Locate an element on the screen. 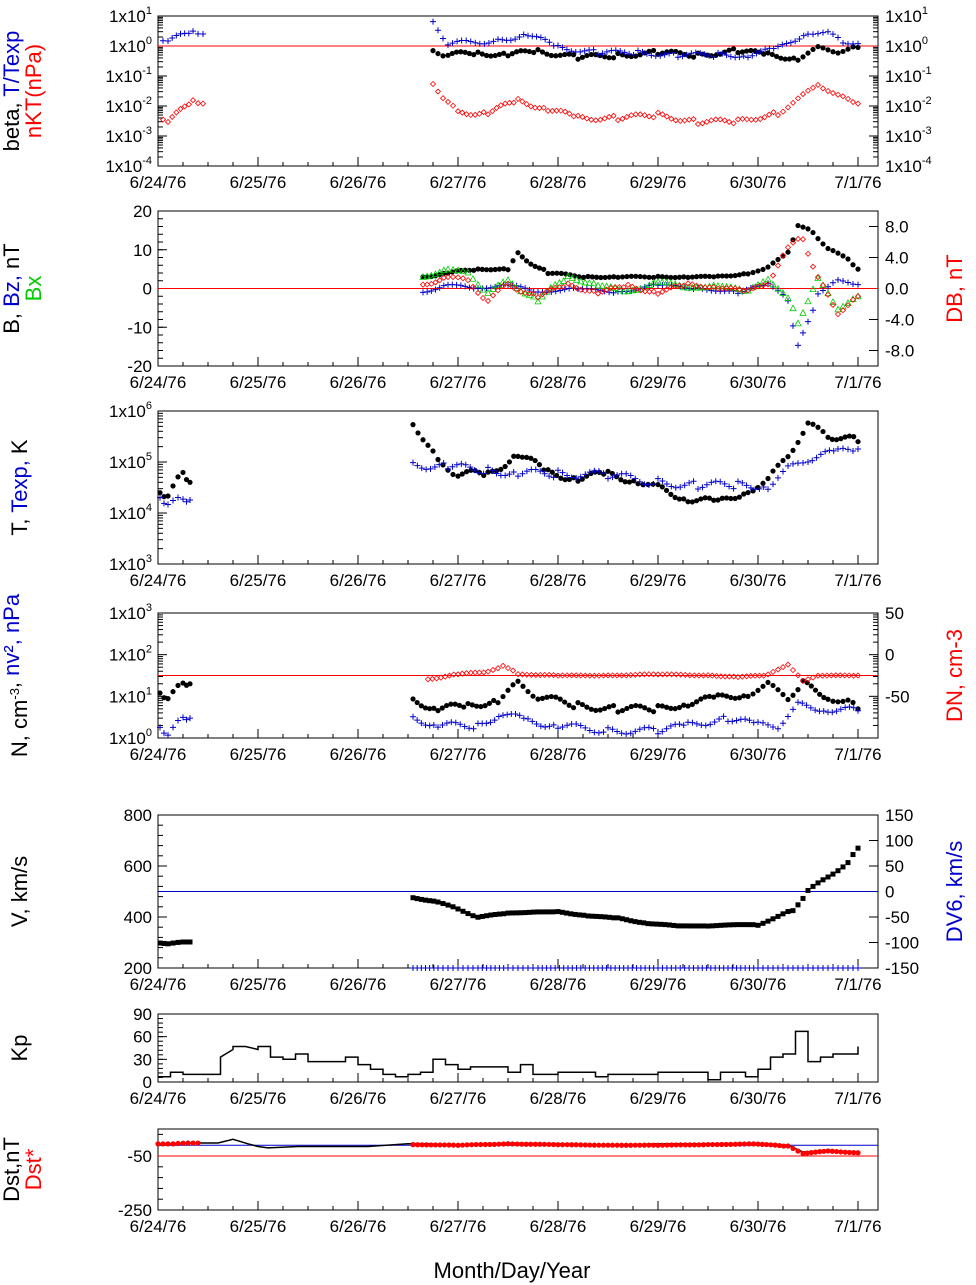 This screenshot has height=1285, width=976. x-tick-label: 6/30/76 is located at coordinates (758, 984).